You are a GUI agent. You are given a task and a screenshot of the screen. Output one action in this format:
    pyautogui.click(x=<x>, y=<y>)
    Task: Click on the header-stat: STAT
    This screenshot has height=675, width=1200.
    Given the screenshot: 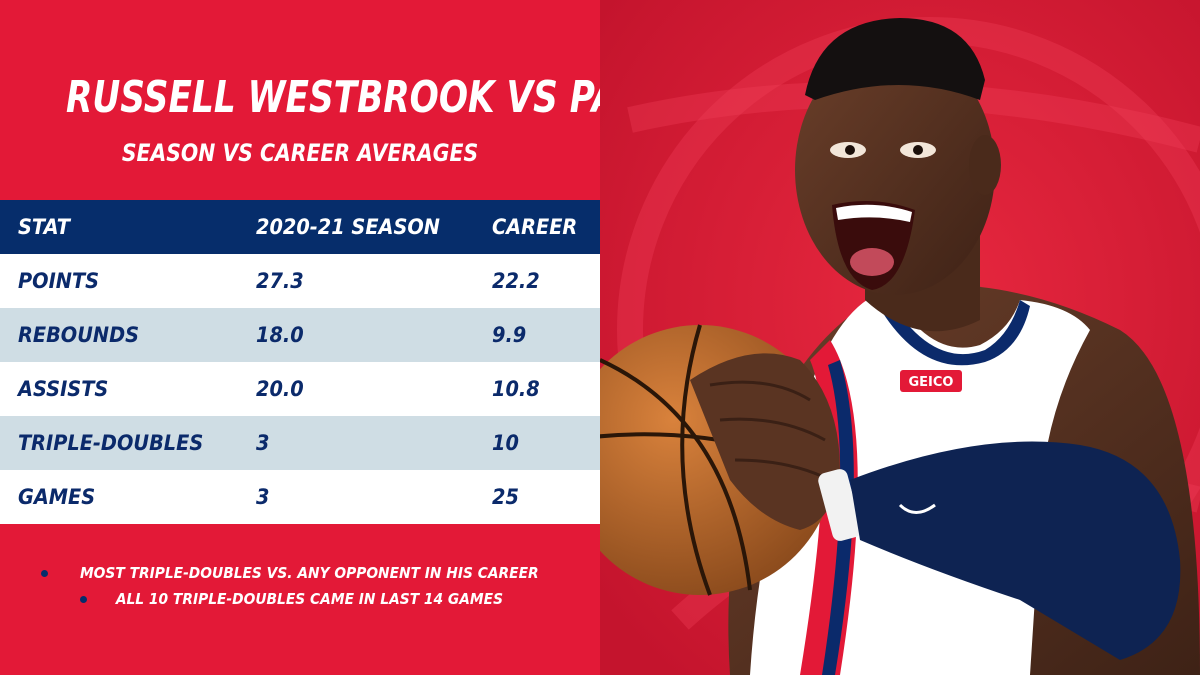 What is the action you would take?
    pyautogui.click(x=44, y=227)
    